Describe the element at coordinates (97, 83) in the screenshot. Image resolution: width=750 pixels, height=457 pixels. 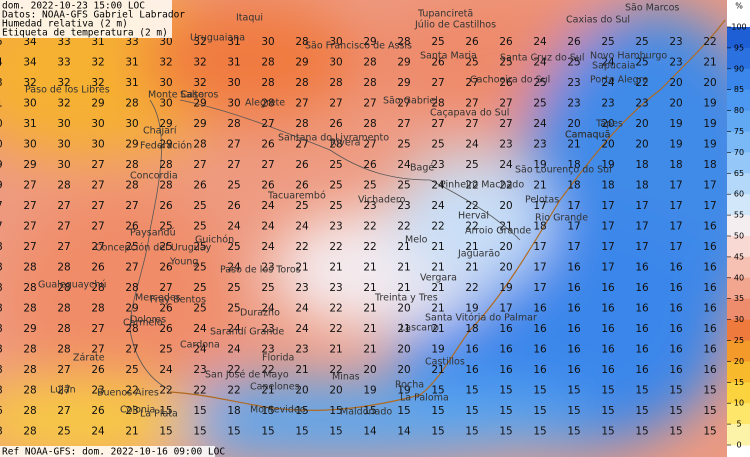
I see `temperature-label: 32` at that location.